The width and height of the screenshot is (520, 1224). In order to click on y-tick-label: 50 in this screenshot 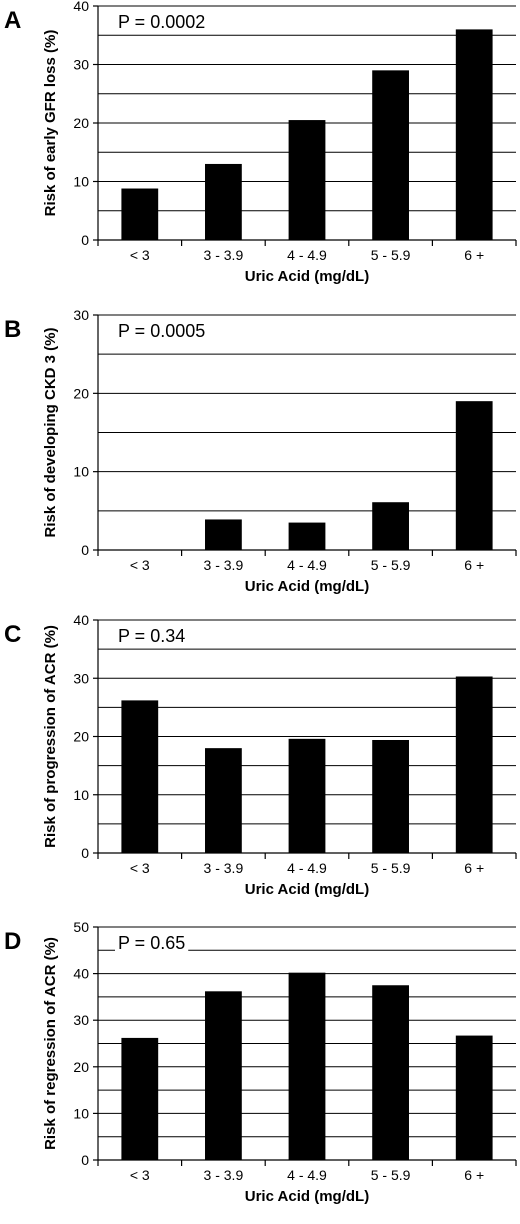, I will do `click(81, 927)`.